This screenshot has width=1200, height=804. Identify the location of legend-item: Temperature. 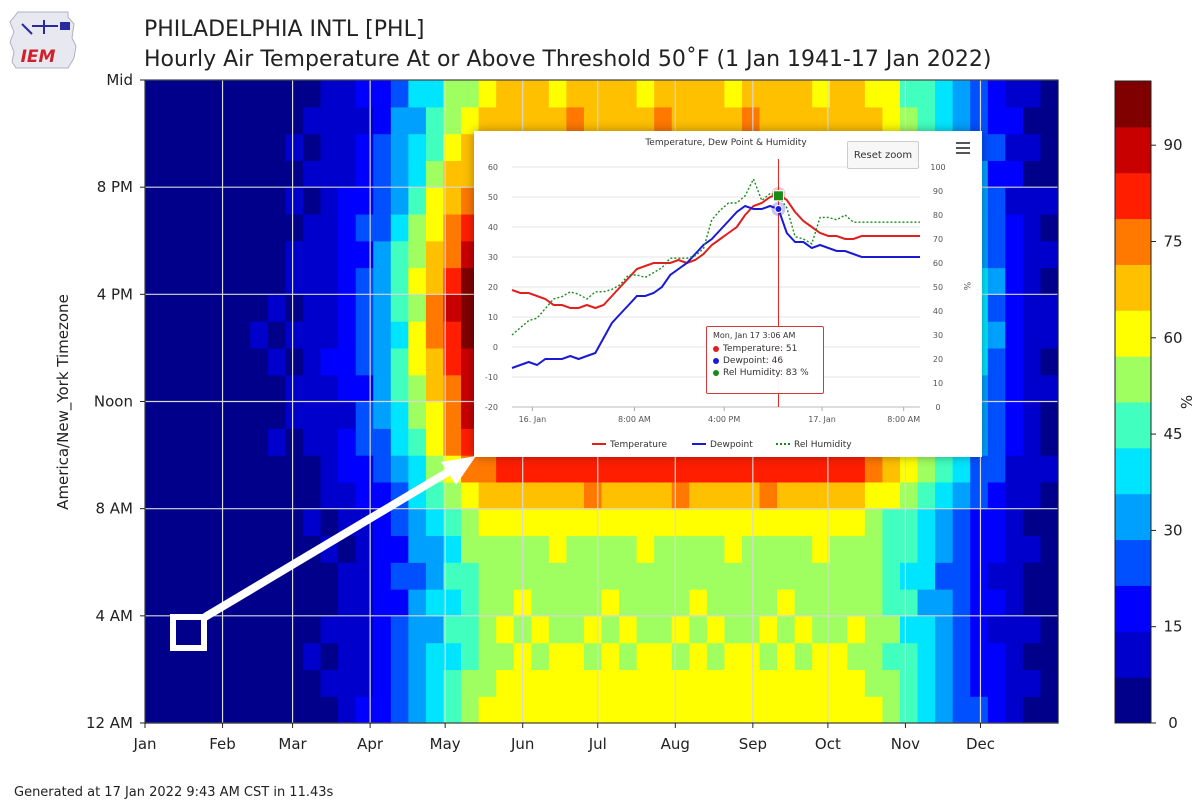
(638, 445).